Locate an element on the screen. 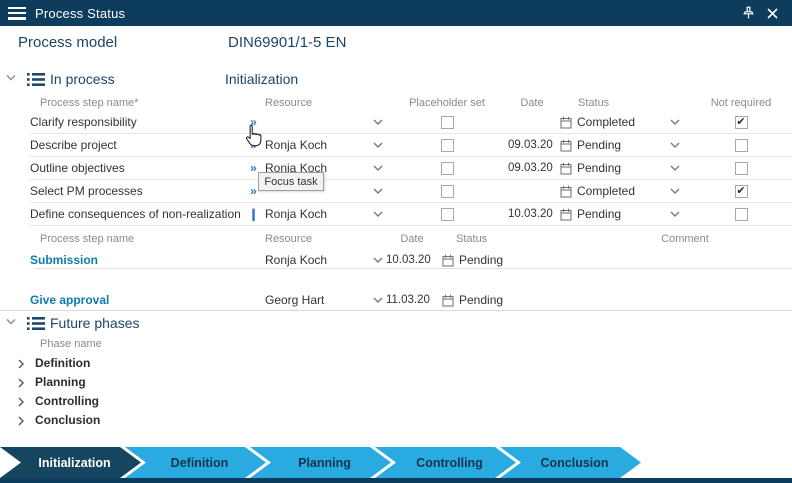 The height and width of the screenshot is (483, 792). phase-tree-item: Controlling is located at coordinates (150, 403).